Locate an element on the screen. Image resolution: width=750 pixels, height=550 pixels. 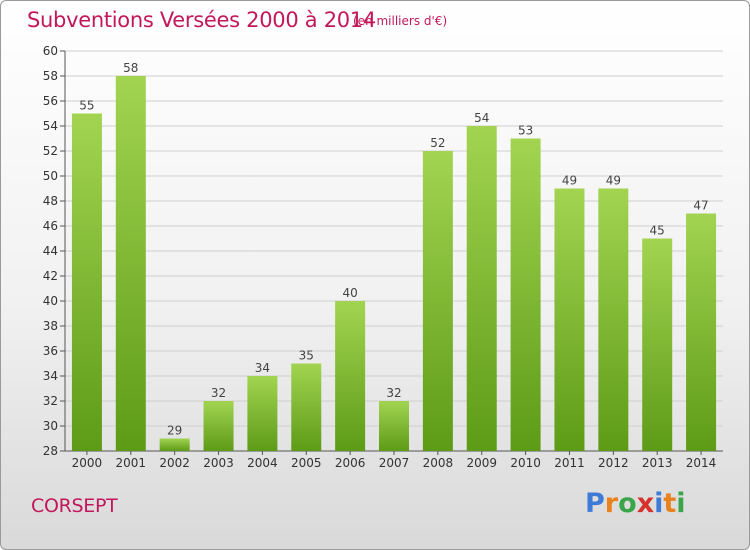
x-tick-label: 2002 is located at coordinates (174, 463).